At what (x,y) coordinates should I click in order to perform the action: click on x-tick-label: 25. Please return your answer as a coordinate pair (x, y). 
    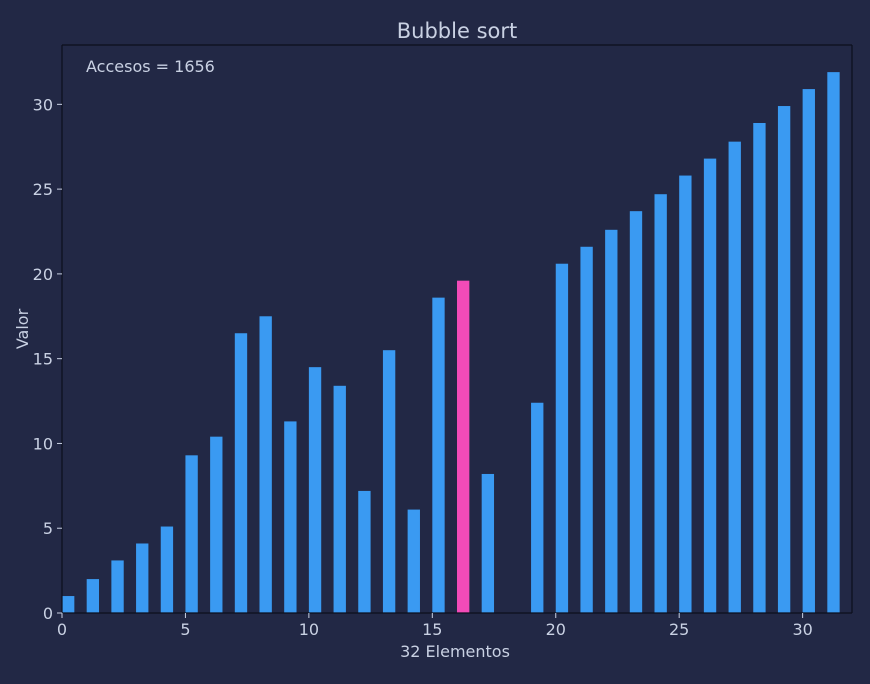
    Looking at the image, I should click on (679, 629).